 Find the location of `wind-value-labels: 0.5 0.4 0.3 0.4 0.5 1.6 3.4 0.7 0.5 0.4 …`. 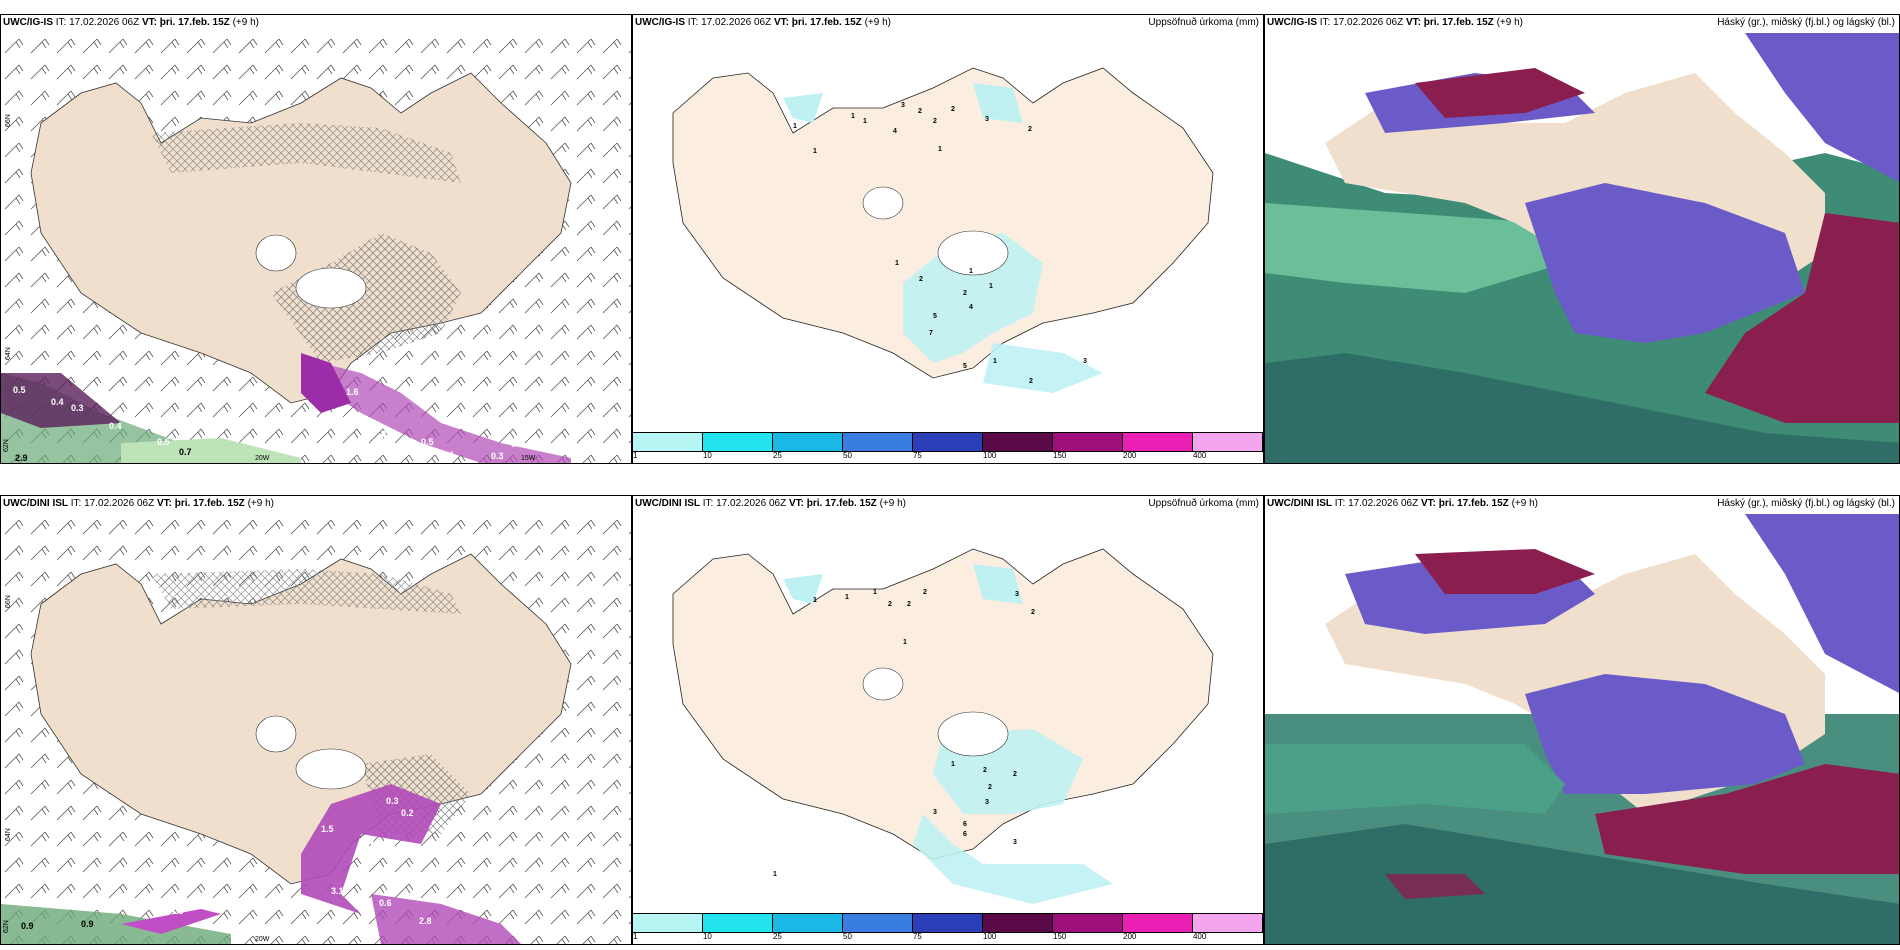

wind-value-labels: 0.5 0.4 0.3 0.4 0.5 1.6 3.4 0.7 0.5 0.4 … is located at coordinates (268, 424).